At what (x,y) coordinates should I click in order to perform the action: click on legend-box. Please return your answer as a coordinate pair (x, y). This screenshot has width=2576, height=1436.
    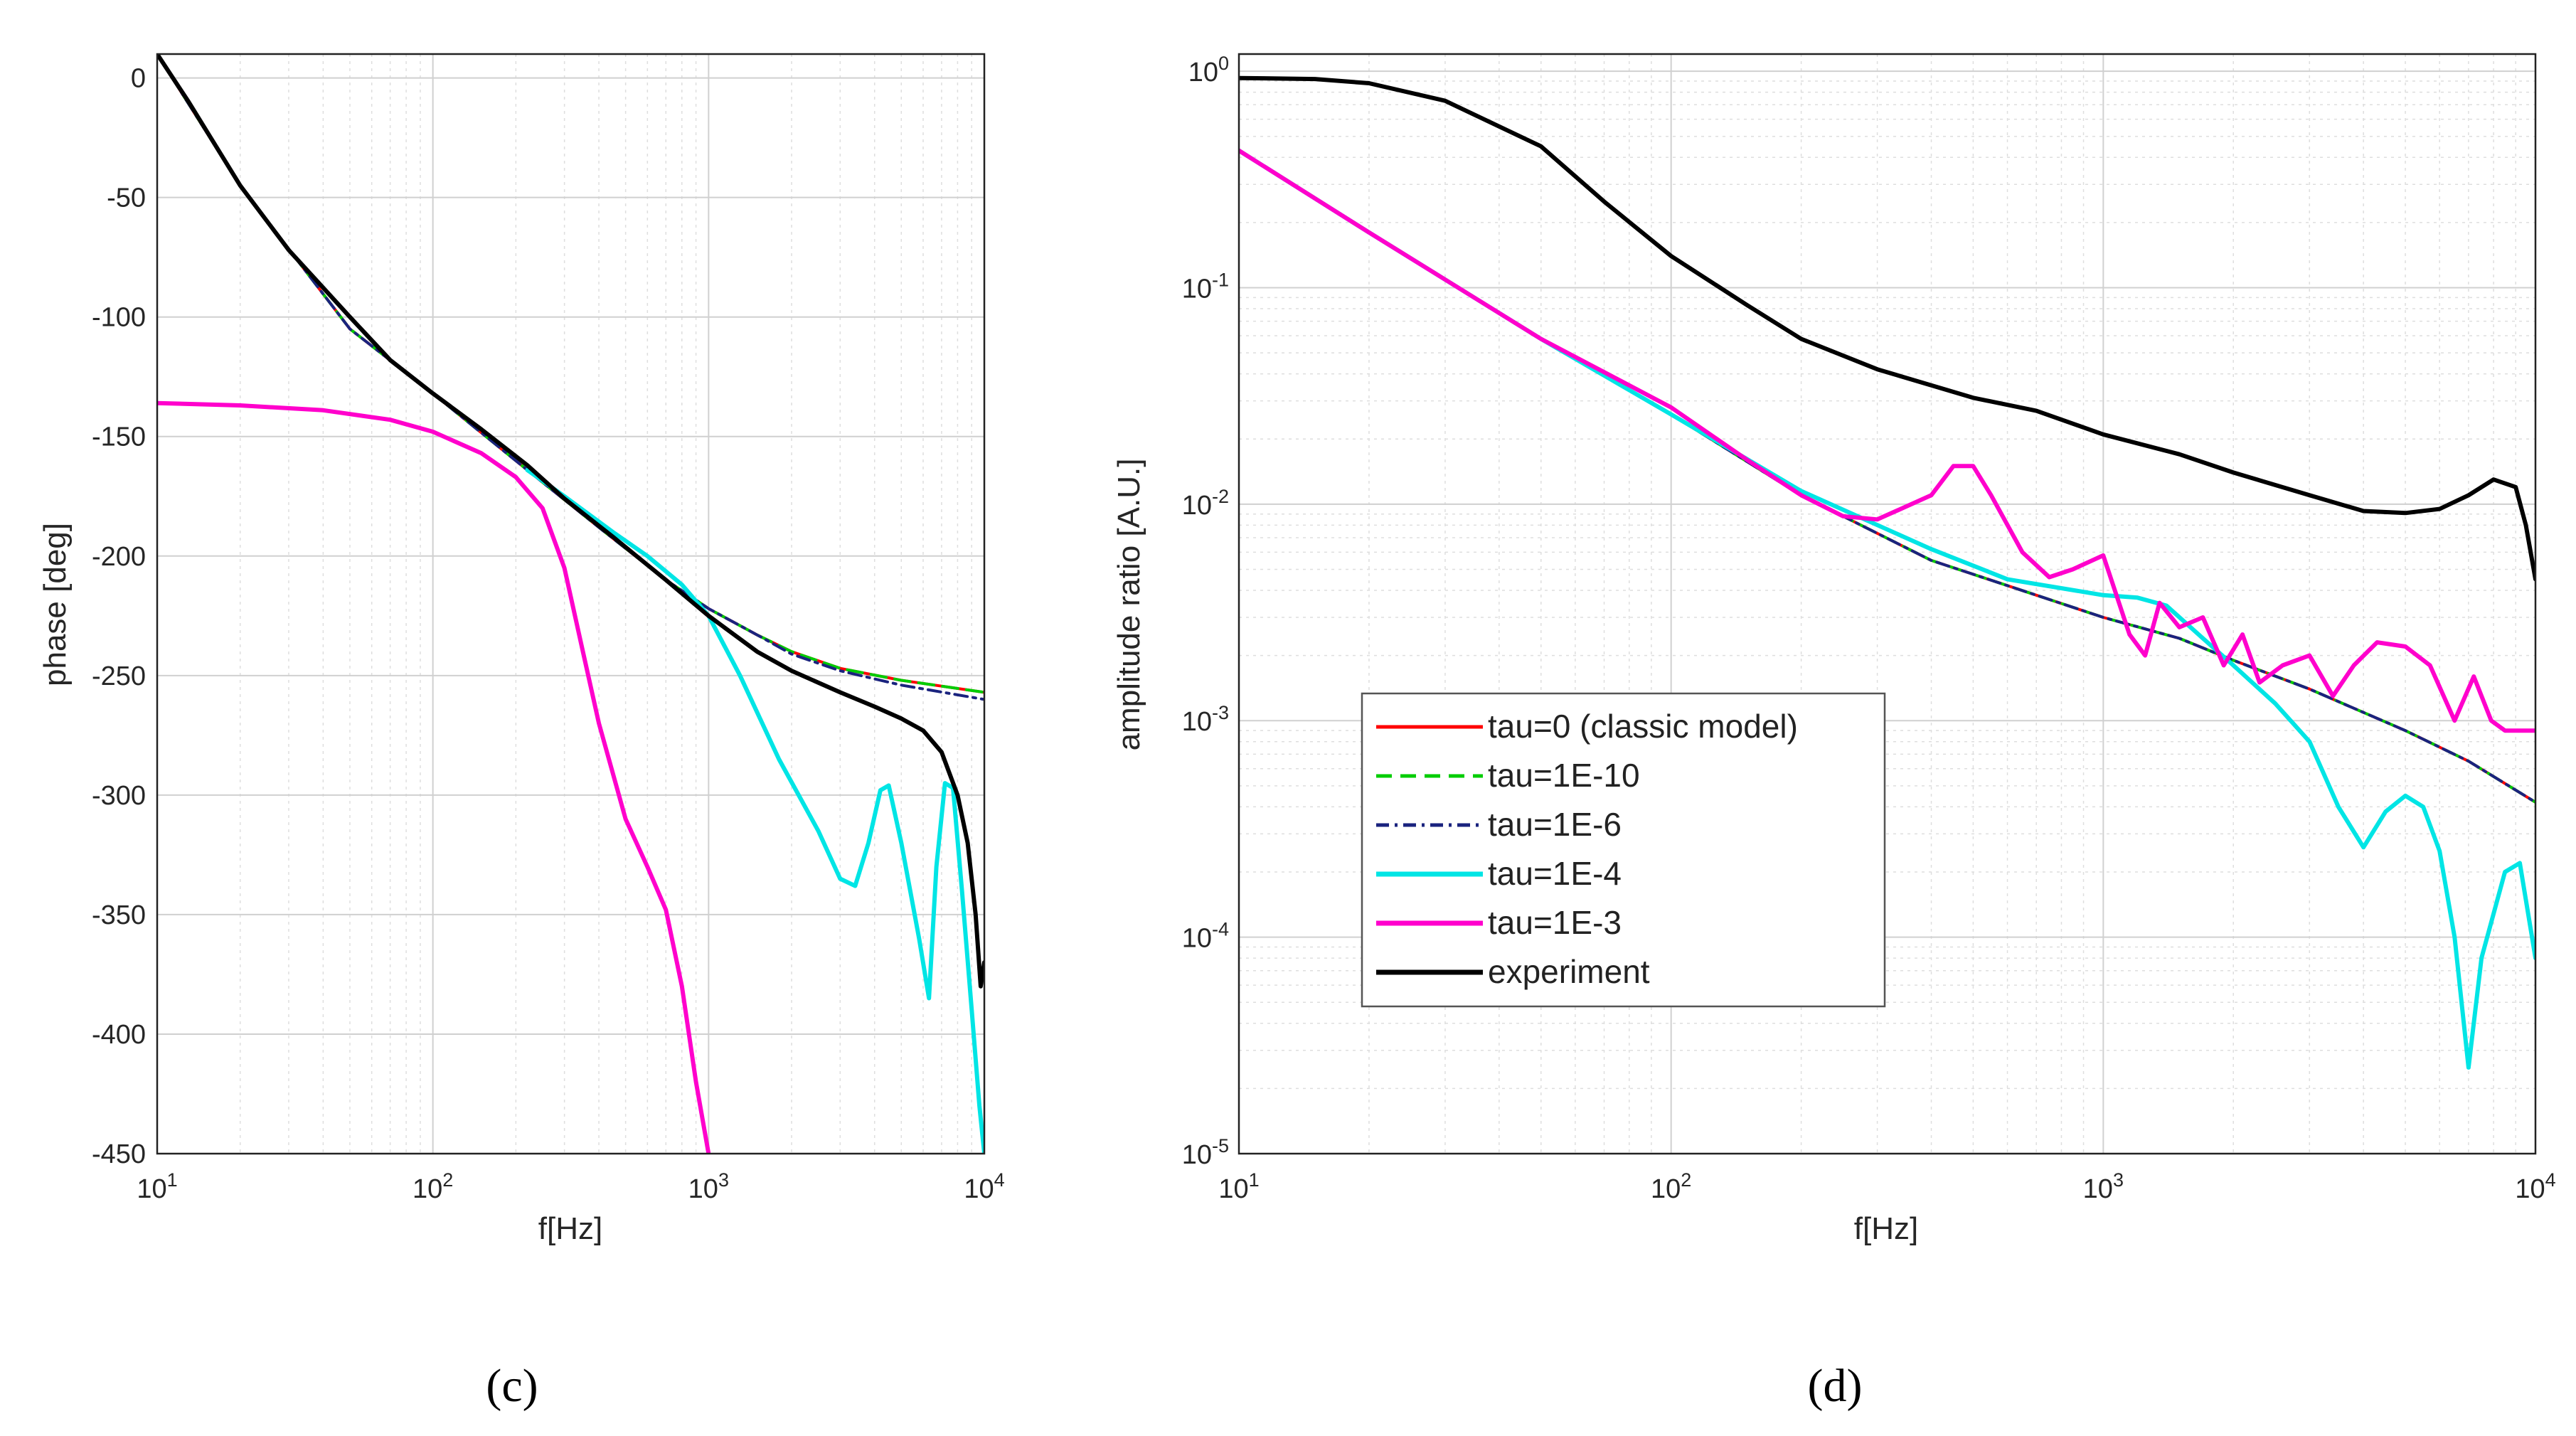
    Looking at the image, I should click on (1623, 850).